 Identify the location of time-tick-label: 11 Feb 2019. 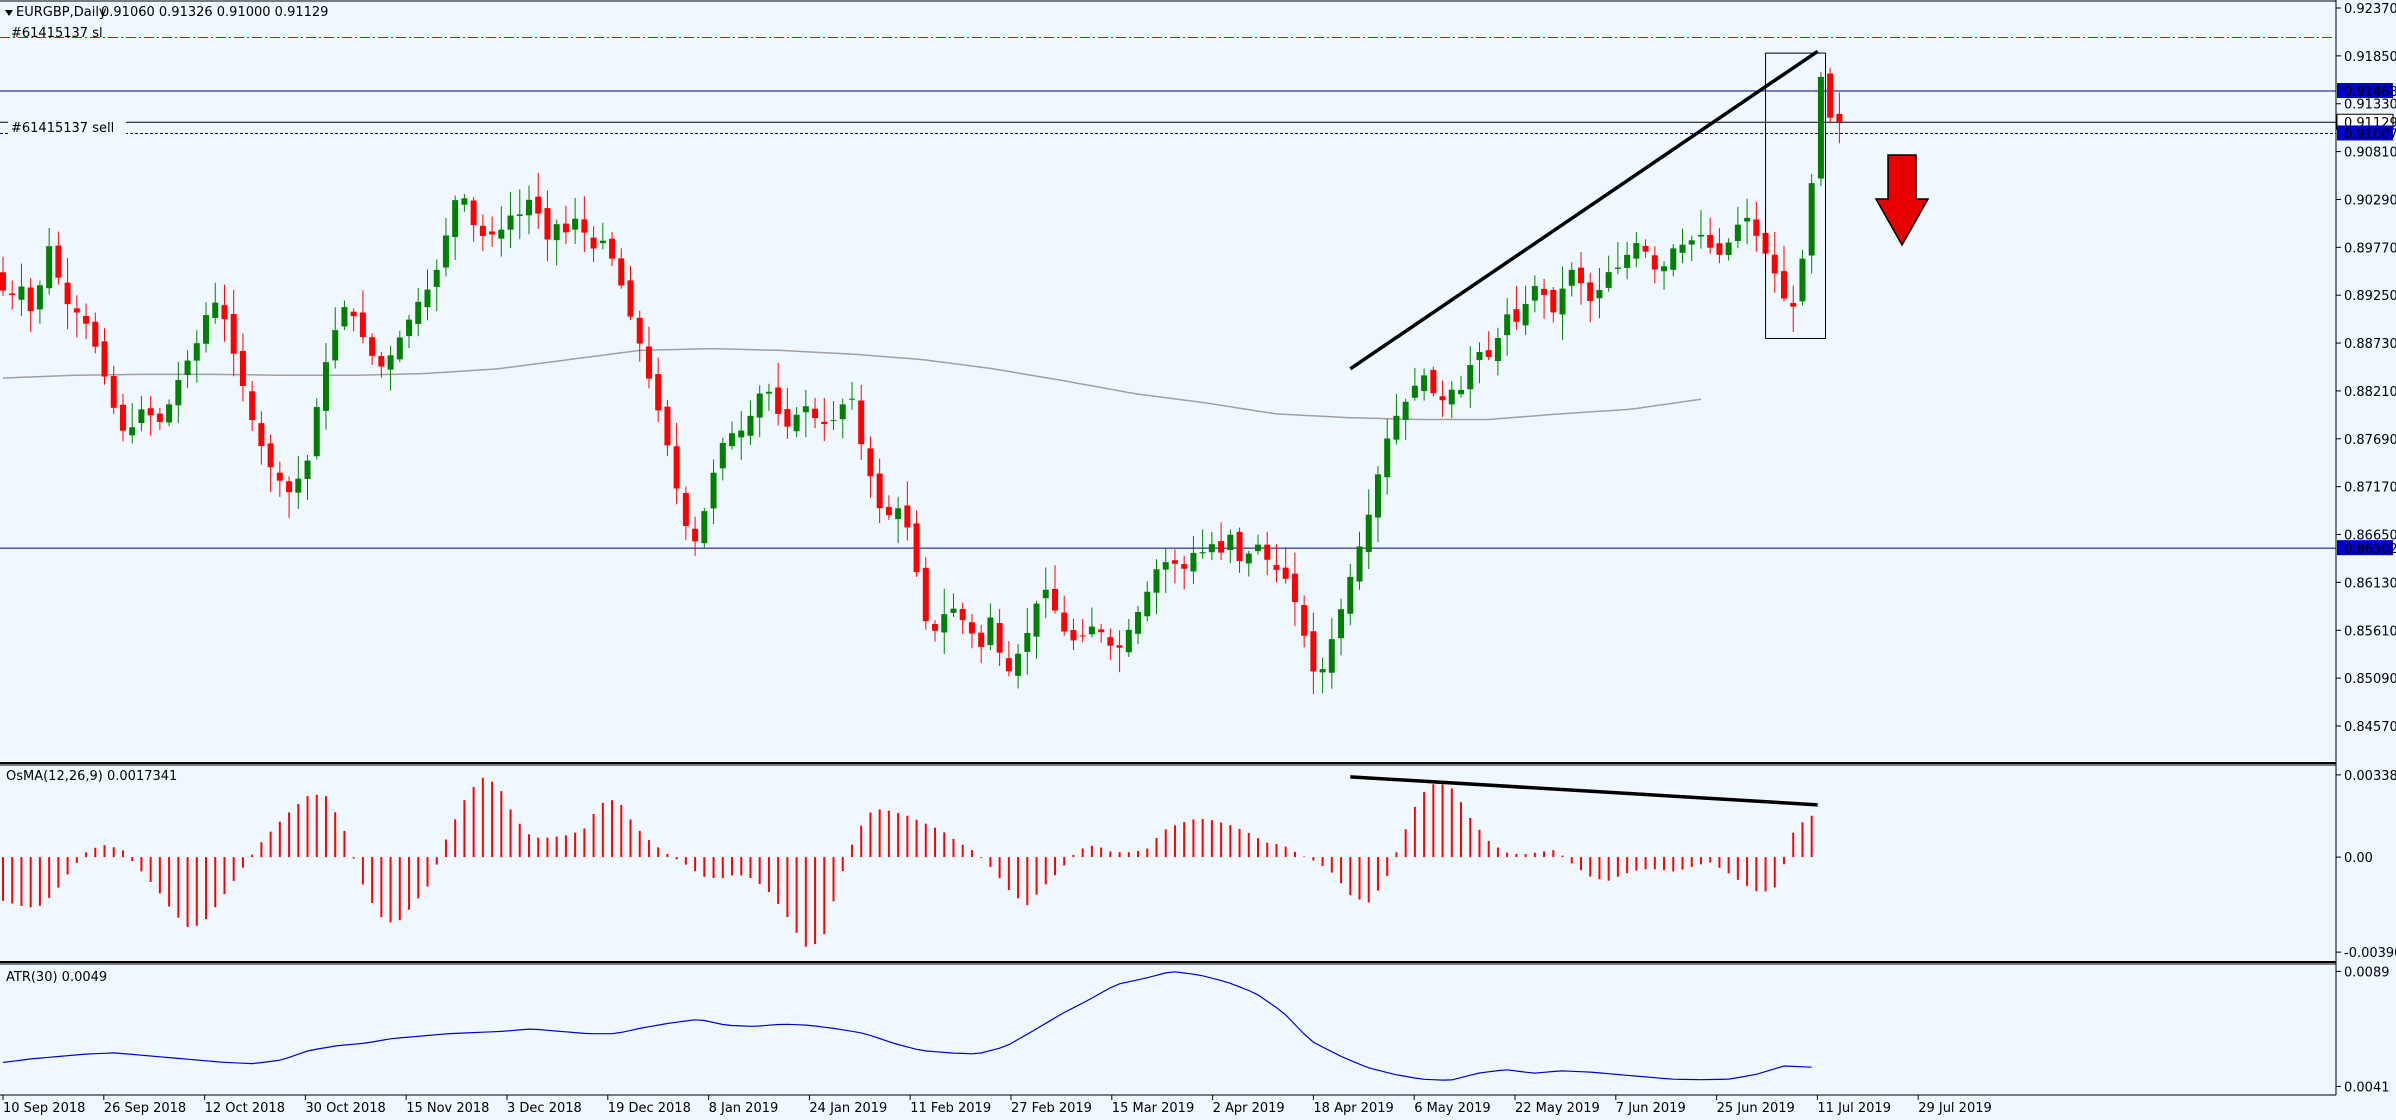
(950, 1108).